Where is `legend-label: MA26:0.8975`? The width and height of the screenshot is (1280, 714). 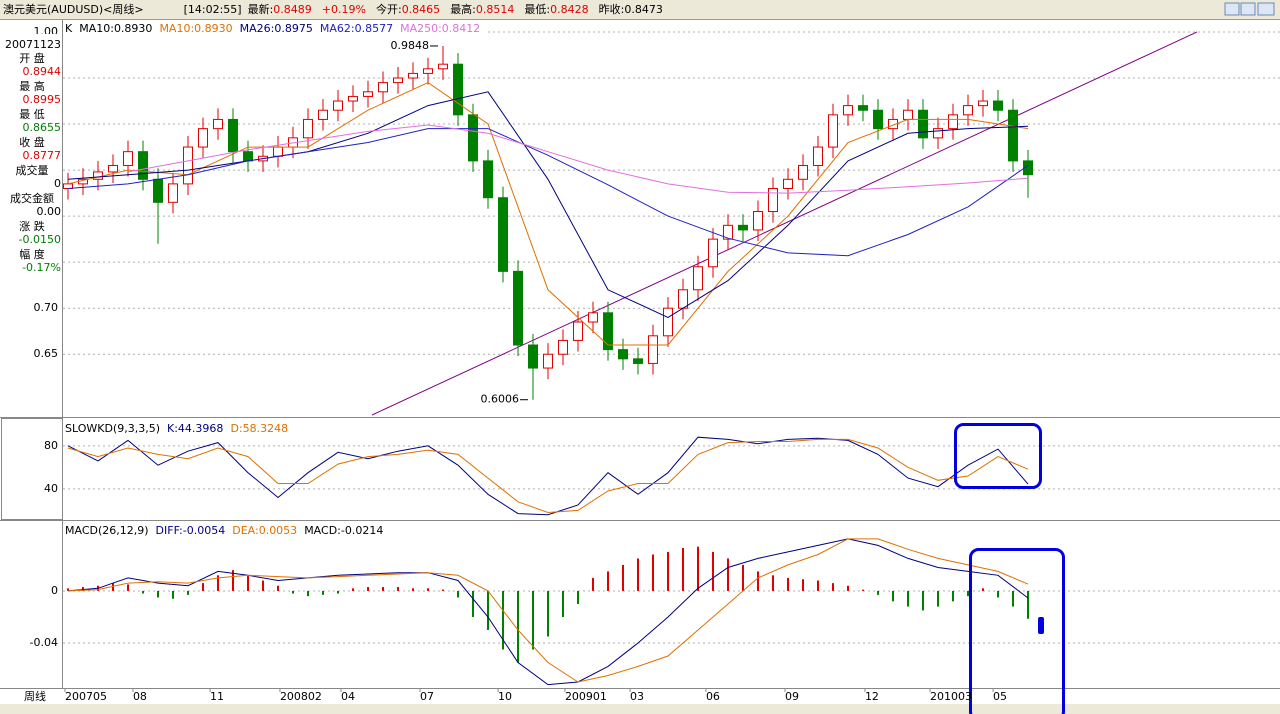
legend-label: MA26:0.8975 is located at coordinates (276, 28).